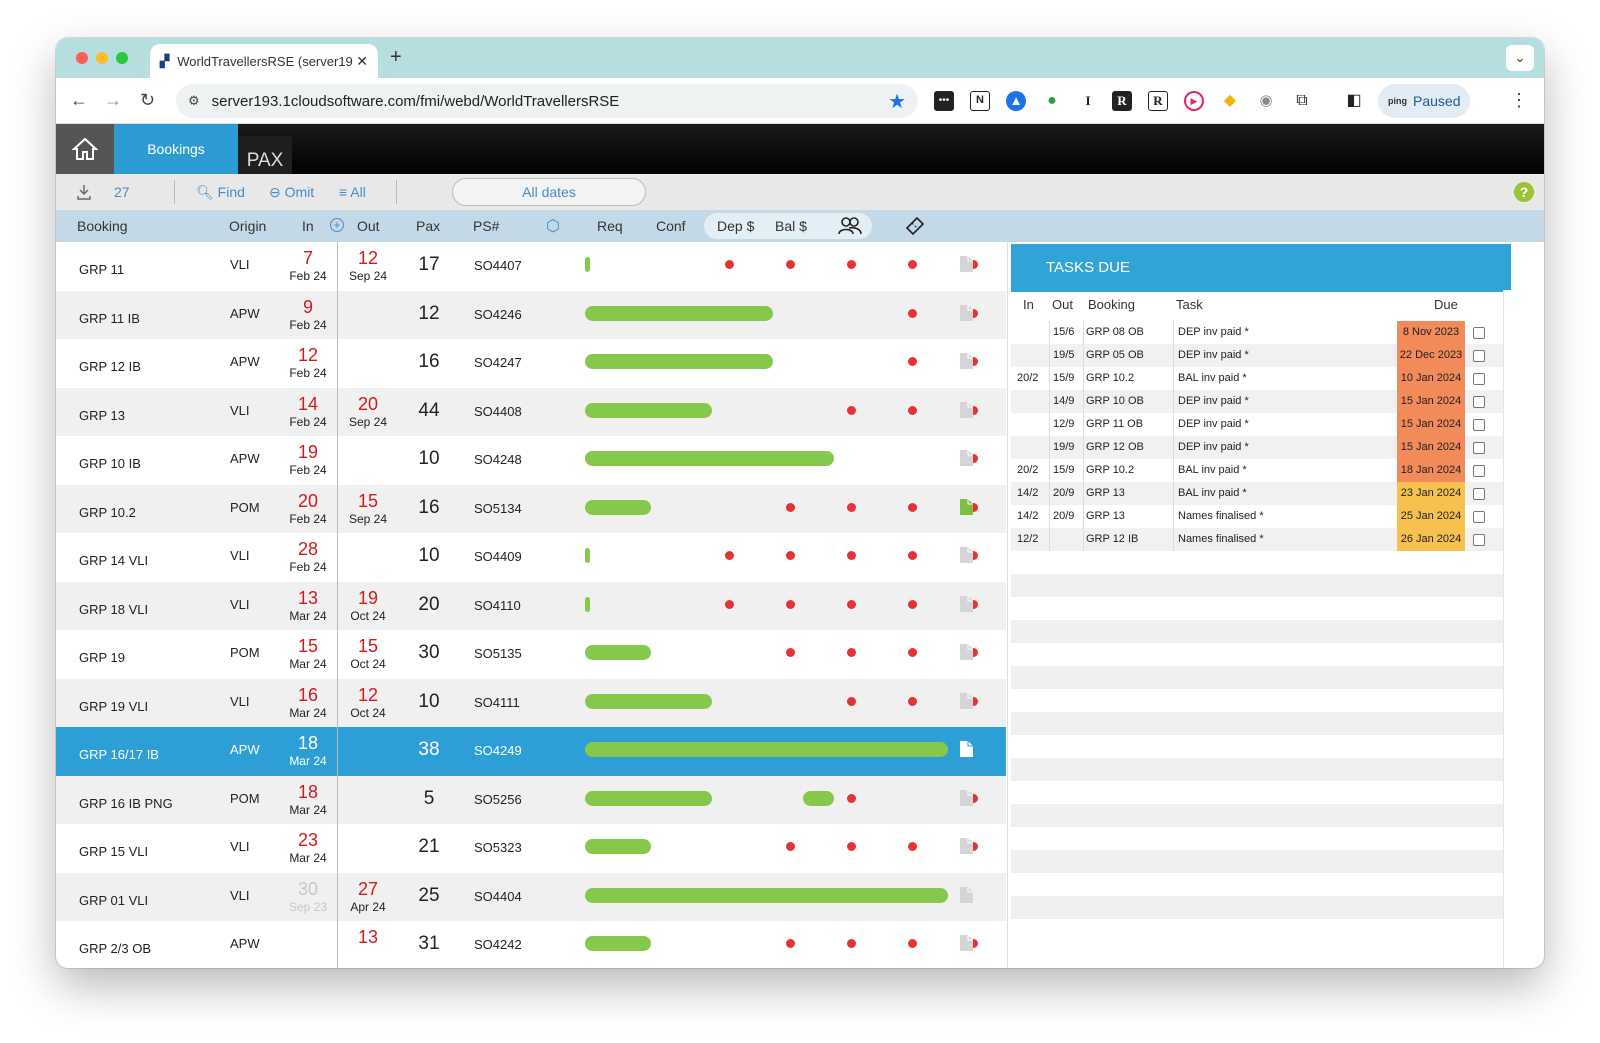 This screenshot has height=1043, width=1600. Describe the element at coordinates (194, 100) in the screenshot. I see `site-info-icon: ⚙` at that location.